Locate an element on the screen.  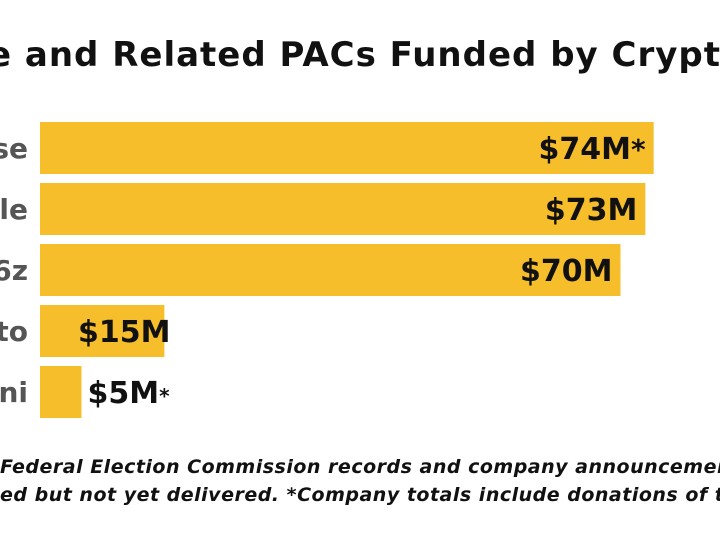
category-label: se is located at coordinates (14, 148).